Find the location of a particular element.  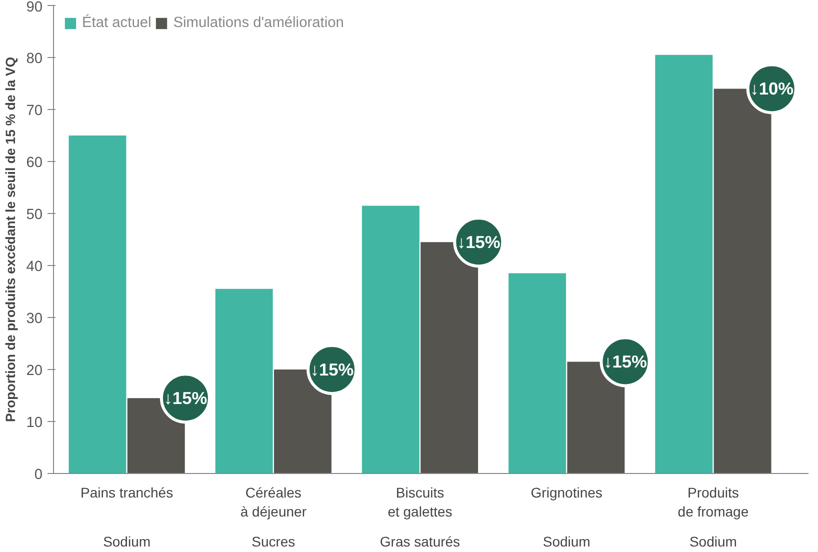

legend-label: Simulations d'amélioration is located at coordinates (258, 23).